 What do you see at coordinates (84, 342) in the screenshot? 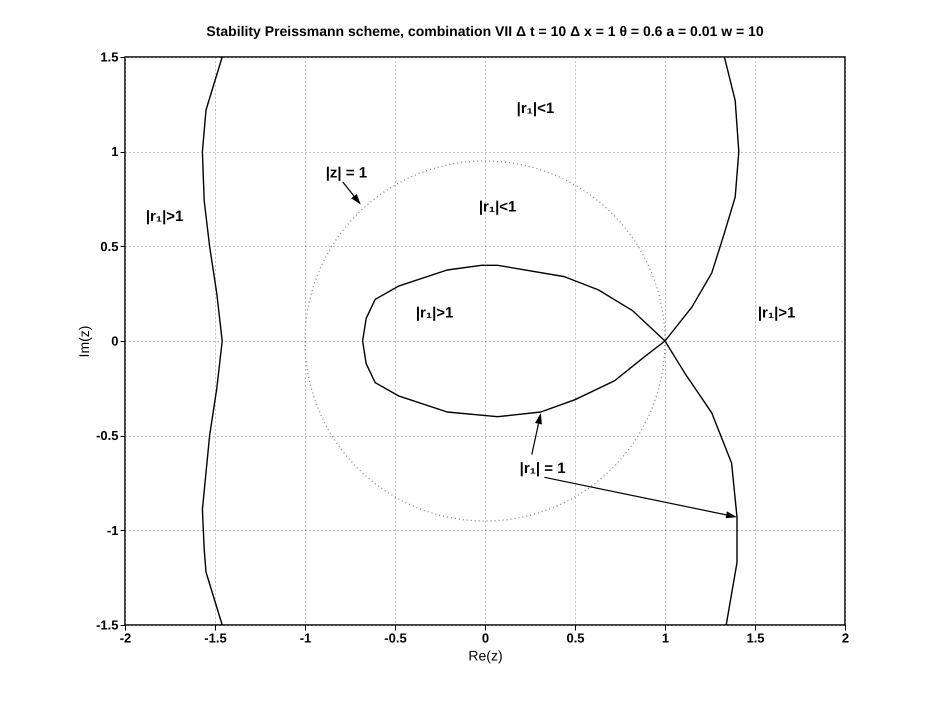
I see `y-axis-title: Im(z)` at bounding box center [84, 342].